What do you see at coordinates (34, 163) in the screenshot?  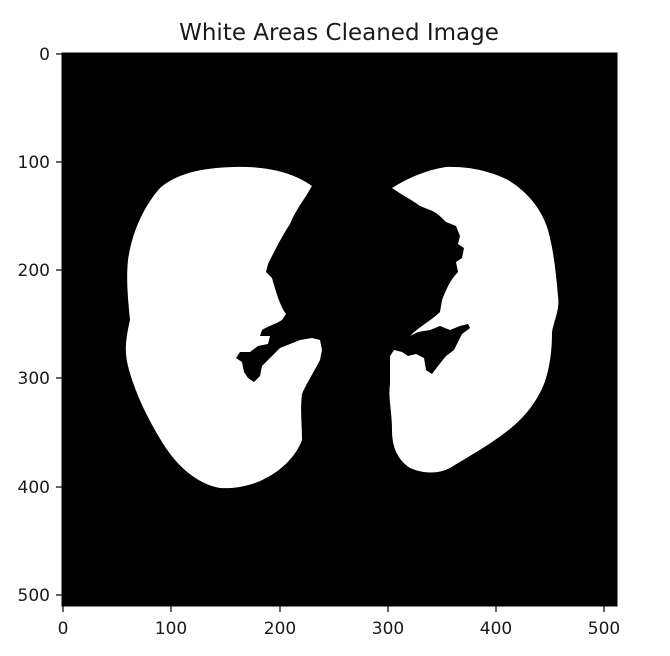 I see `y-tick-label: 100` at bounding box center [34, 163].